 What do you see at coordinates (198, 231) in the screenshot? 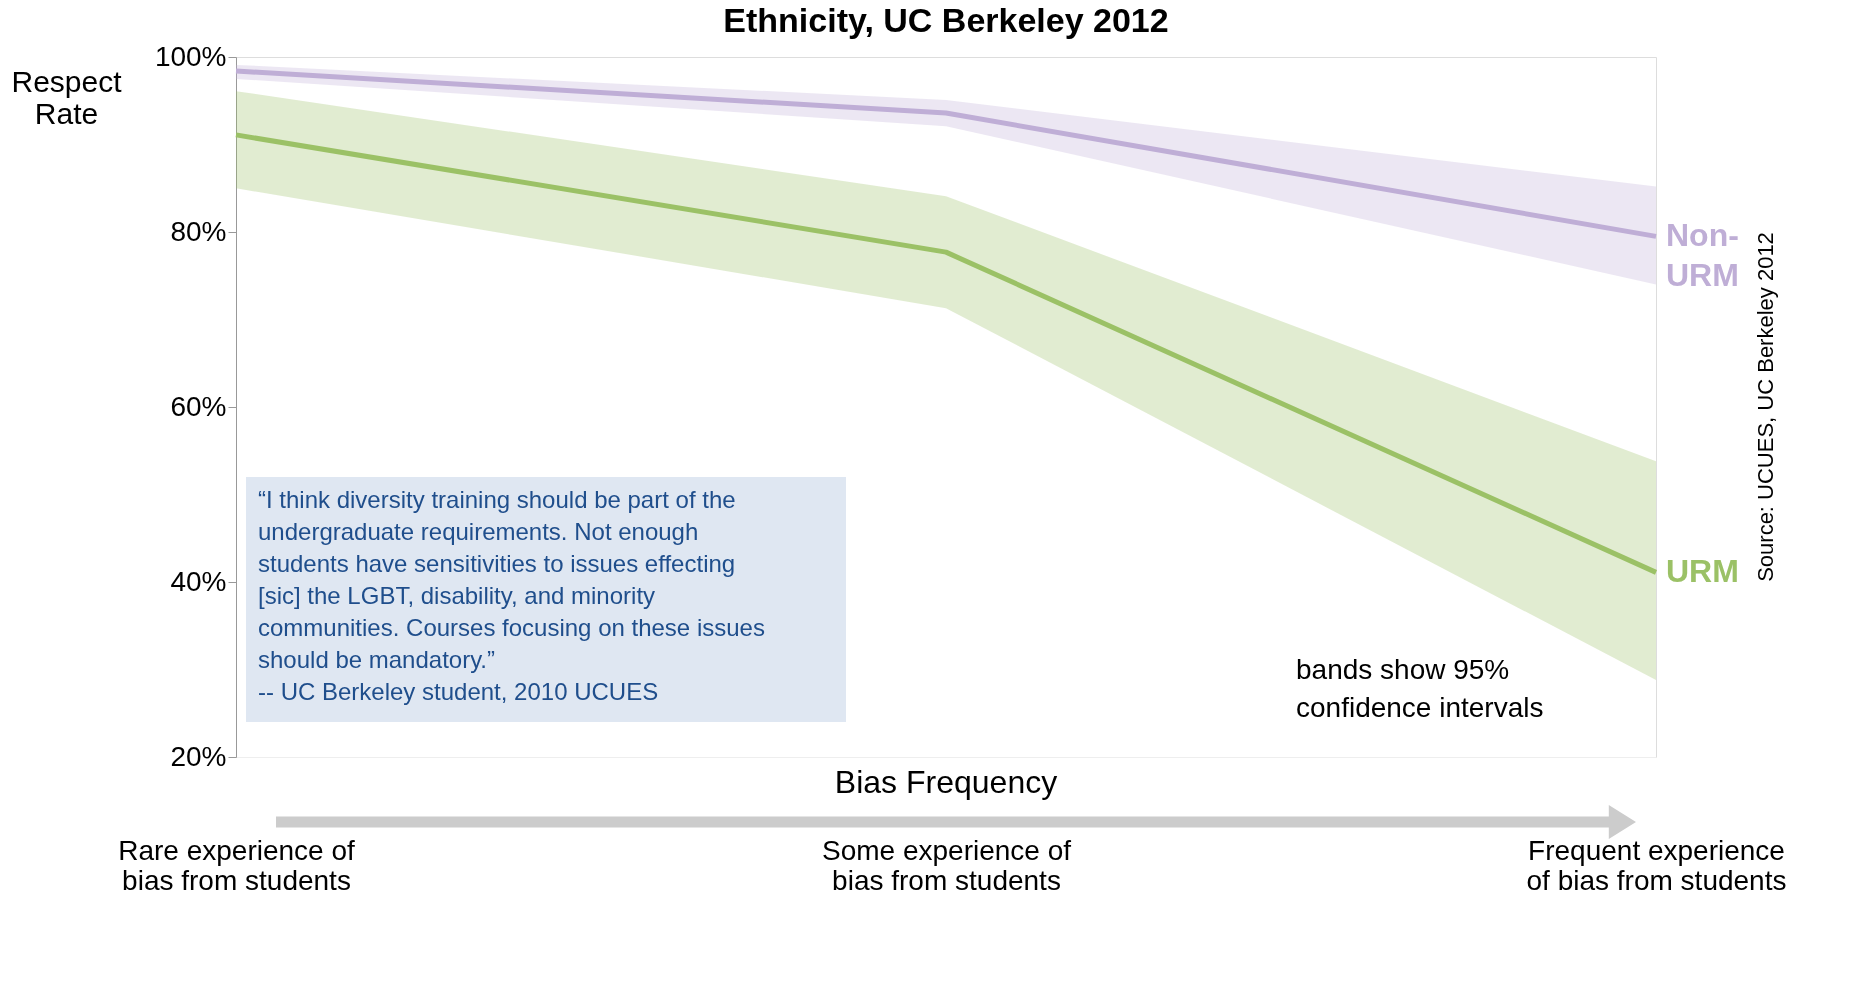
I see `y-tick-label: 80%` at bounding box center [198, 231].